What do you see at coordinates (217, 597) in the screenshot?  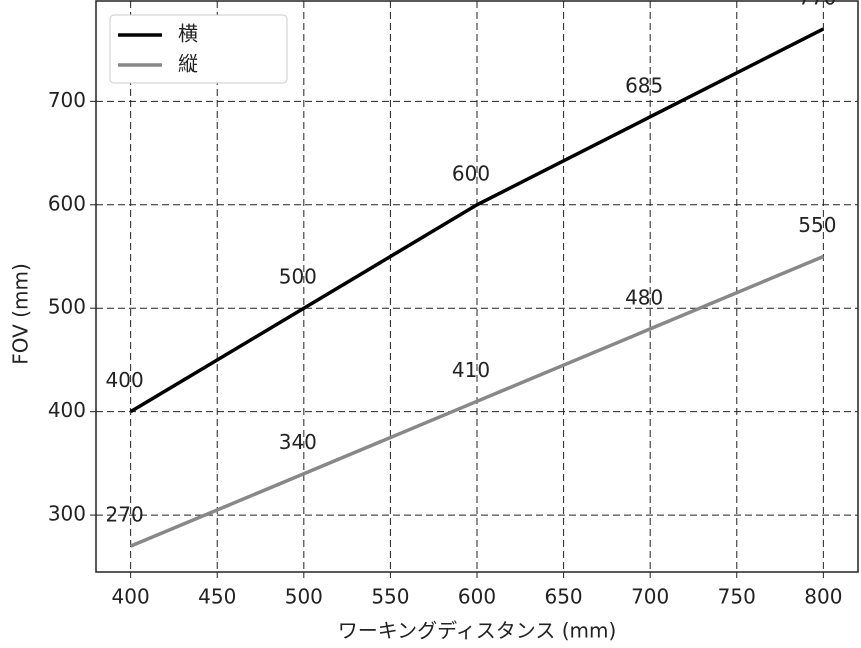 I see `x-tick-label: 450` at bounding box center [217, 597].